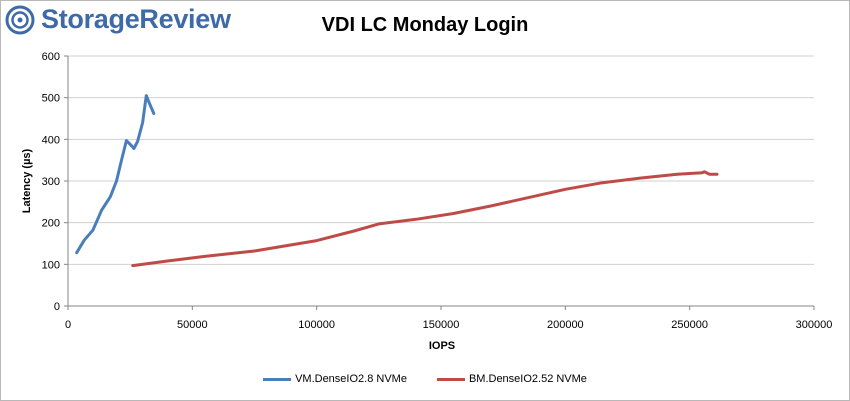 Image resolution: width=850 pixels, height=401 pixels. I want to click on legend-label-bm: BM.DenseIO2.52 NVMe, so click(527, 379).